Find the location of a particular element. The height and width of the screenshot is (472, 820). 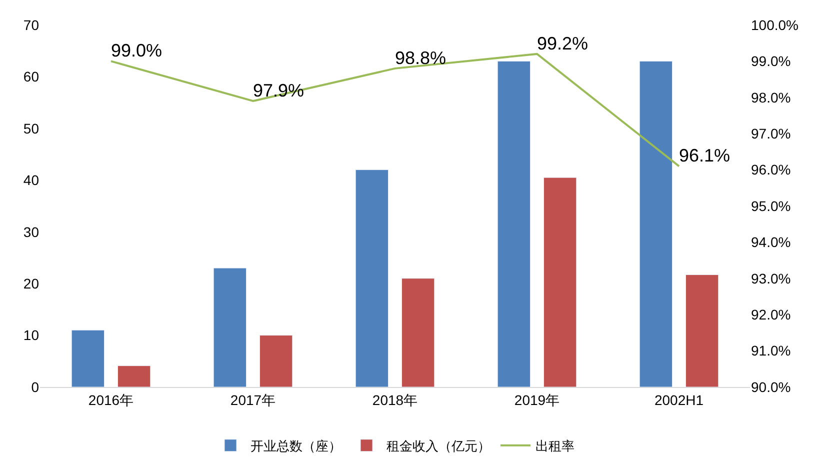

y2-tick-label: 96.0% is located at coordinates (771, 170).